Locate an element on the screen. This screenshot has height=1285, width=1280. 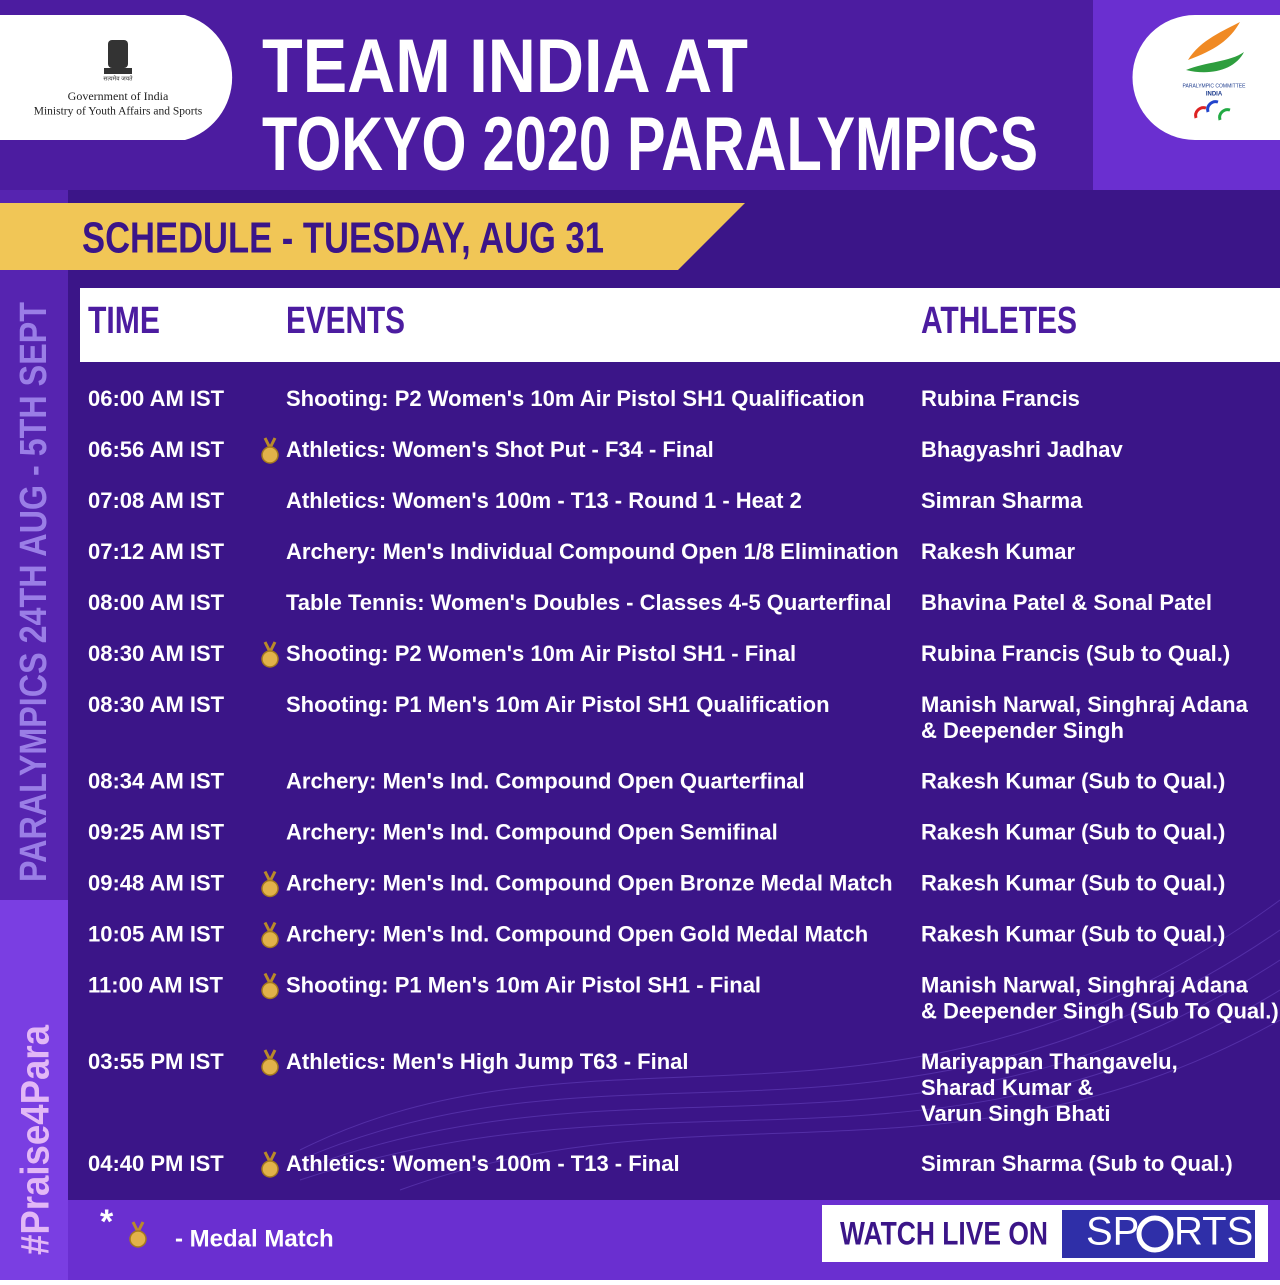
athlete: & Deepender Singh is located at coordinates (1022, 730).